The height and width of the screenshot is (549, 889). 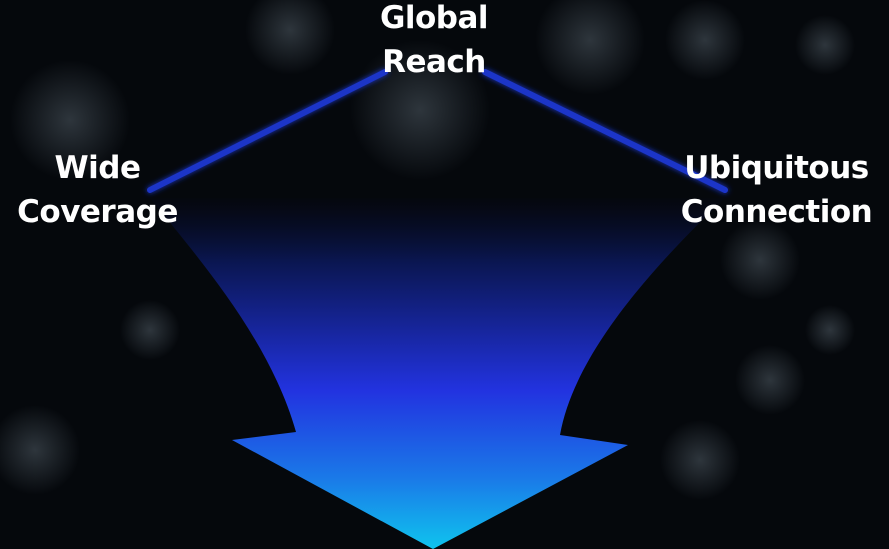 What do you see at coordinates (776, 190) in the screenshot?
I see `node-label-ubiquitous-connection: Ubiquitous Connection` at bounding box center [776, 190].